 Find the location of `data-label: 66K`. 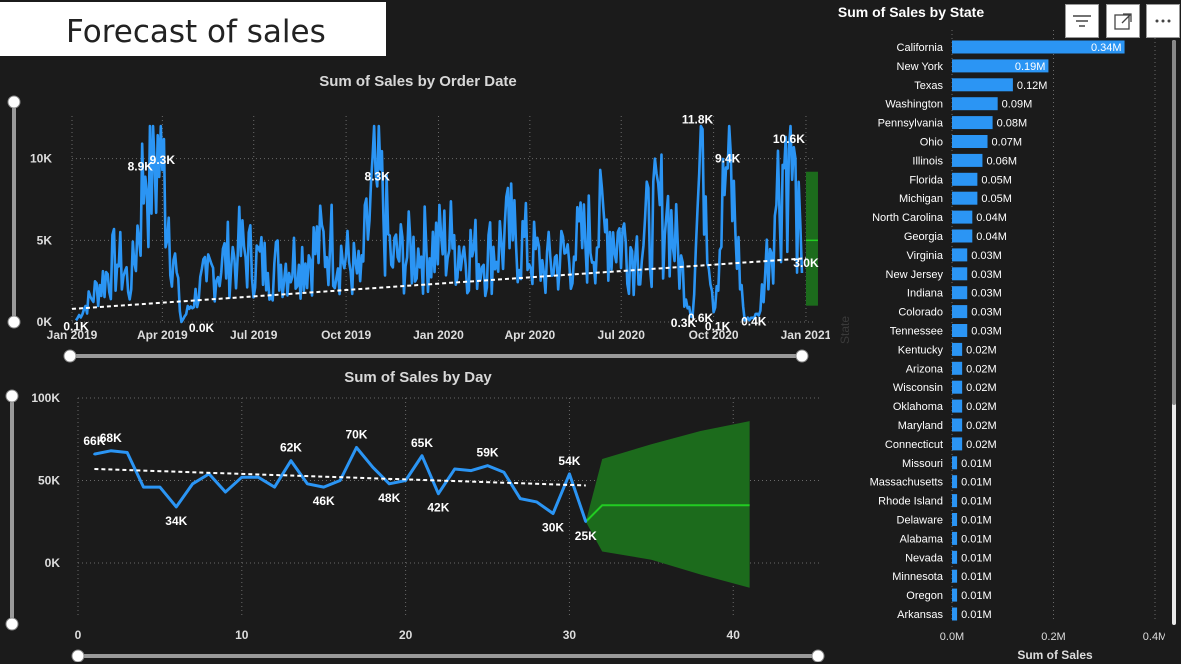

data-label: 66K is located at coordinates (94, 441).